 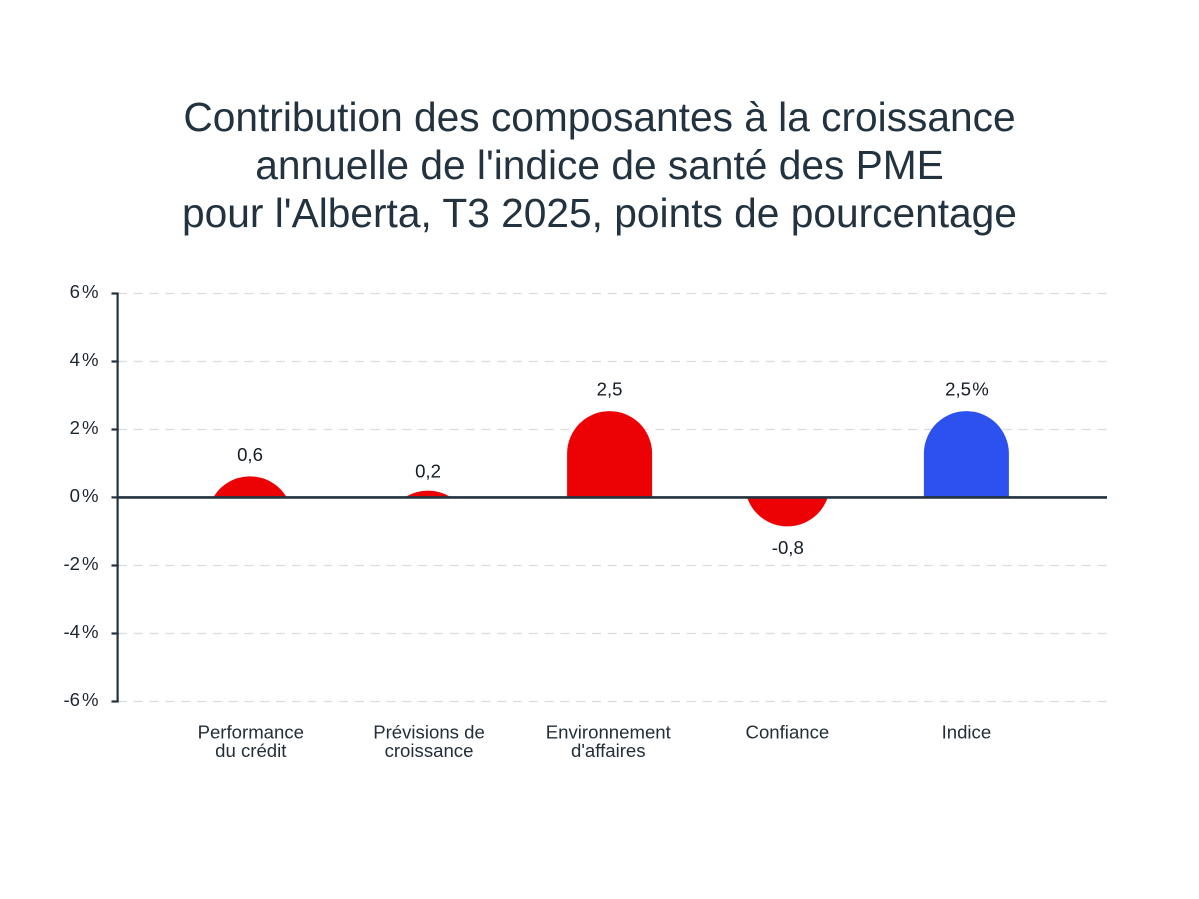 I want to click on svg-text: -6, so click(x=71, y=699).